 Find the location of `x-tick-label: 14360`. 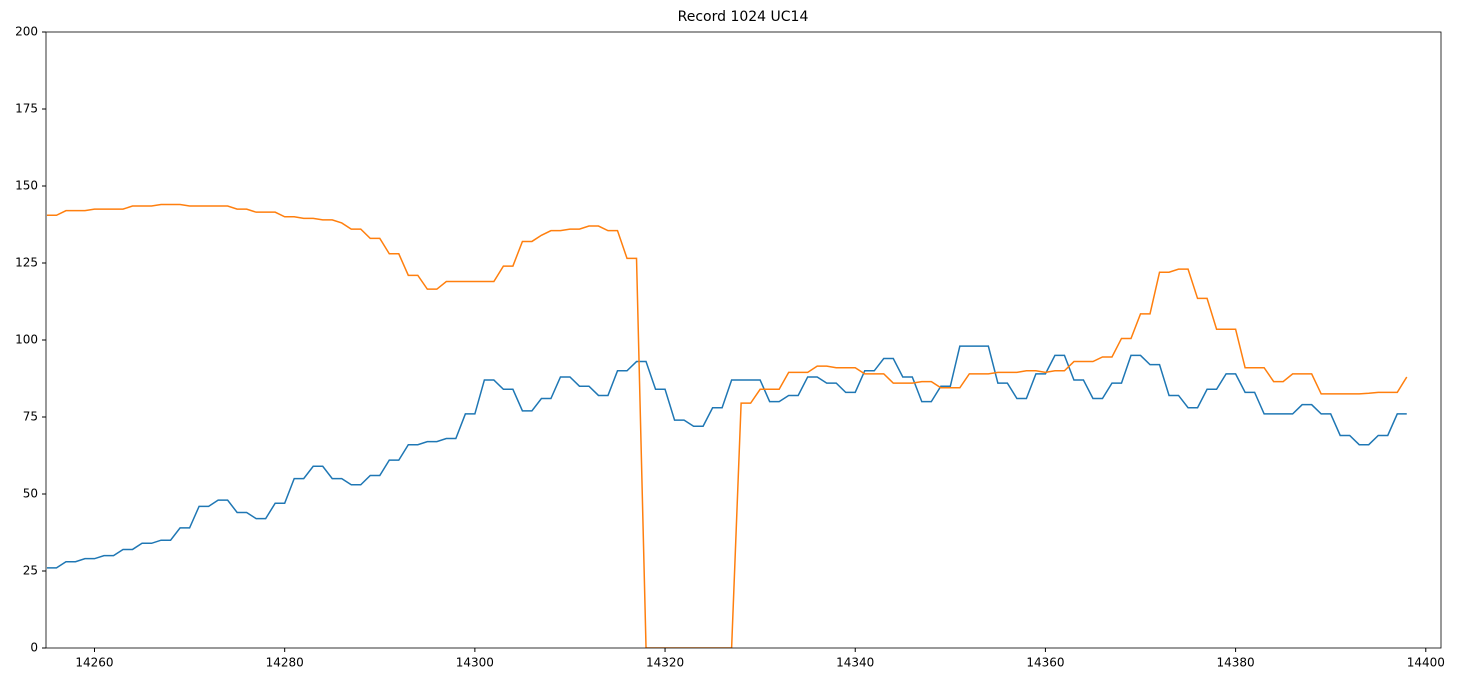

x-tick-label: 14360 is located at coordinates (1045, 663).